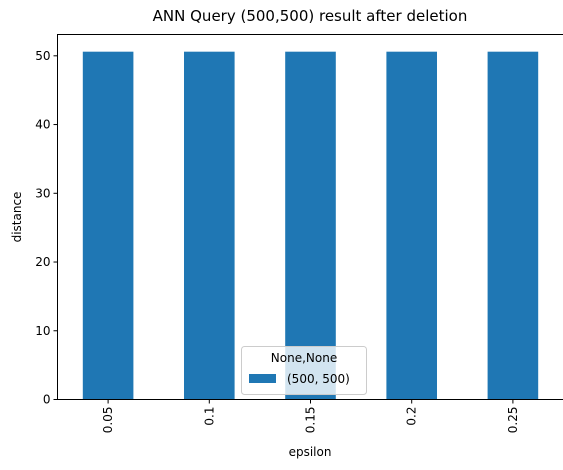 This screenshot has height=470, width=563. Describe the element at coordinates (209, 416) in the screenshot. I see `x-tick-label: 0.1` at that location.